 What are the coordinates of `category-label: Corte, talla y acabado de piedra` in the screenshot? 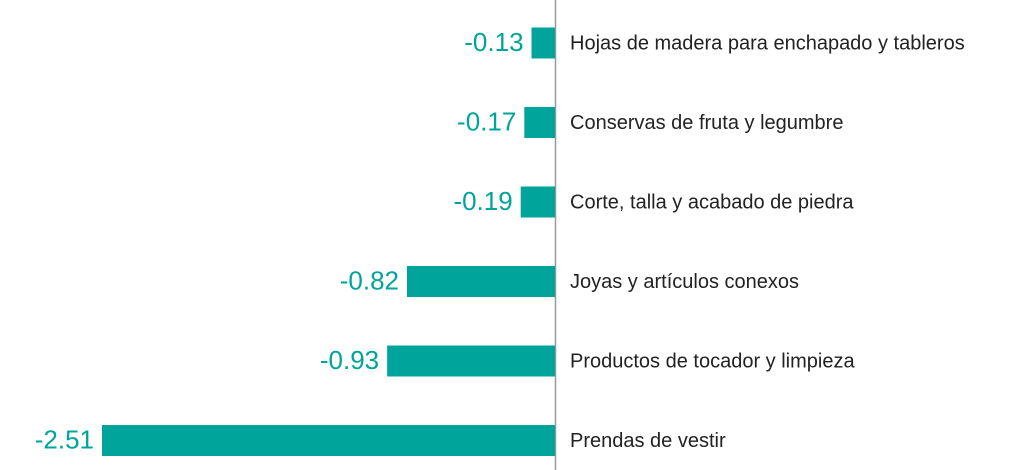 It's located at (712, 202).